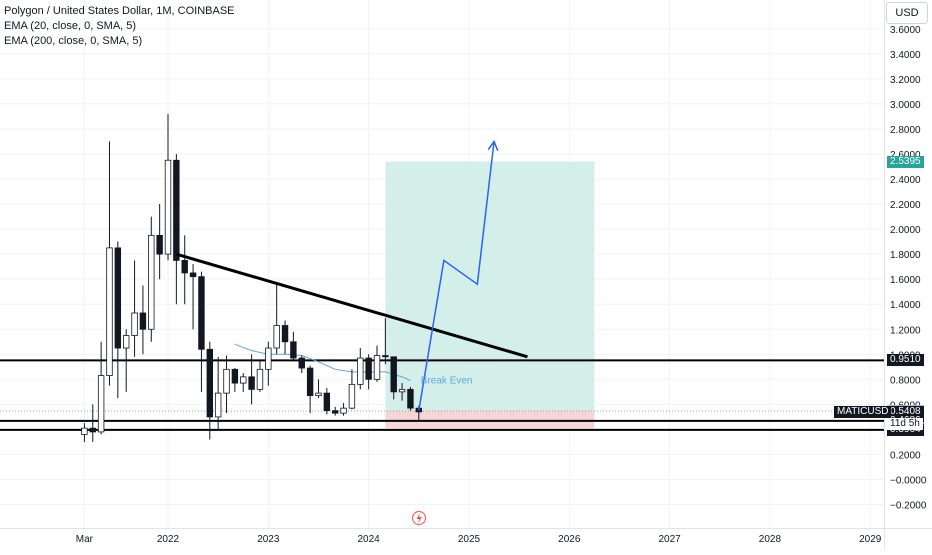 This screenshot has width=932, height=555. I want to click on x-tick-label: 2026, so click(569, 539).